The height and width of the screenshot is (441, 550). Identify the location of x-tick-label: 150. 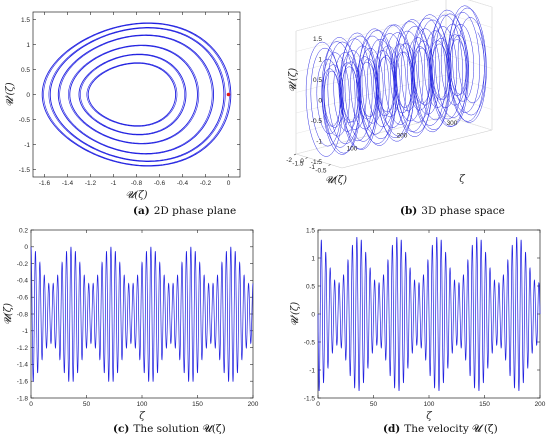
(197, 404).